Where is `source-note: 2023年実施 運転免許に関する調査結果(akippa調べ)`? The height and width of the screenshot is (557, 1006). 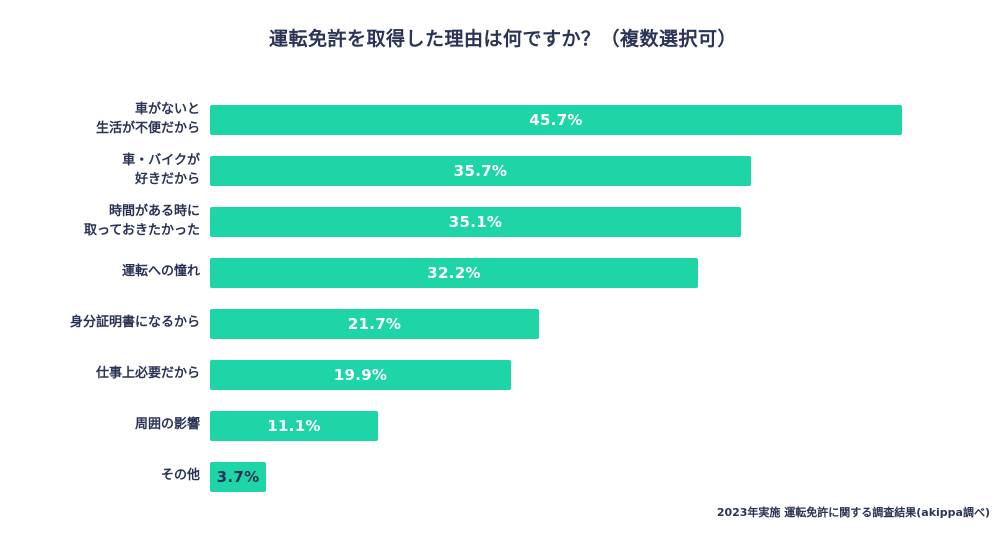
source-note: 2023年実施 運転免許に関する調査結果(akippa調べ) is located at coordinates (853, 512).